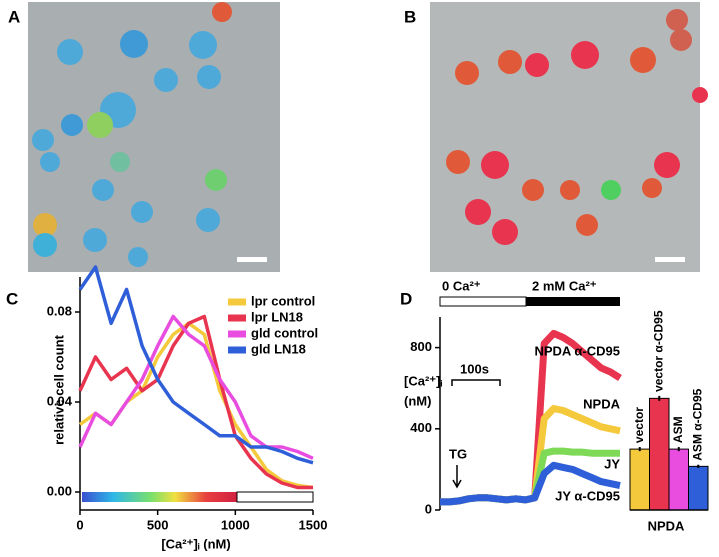 The image size is (719, 557). I want to click on panel-label: A, so click(14, 16).